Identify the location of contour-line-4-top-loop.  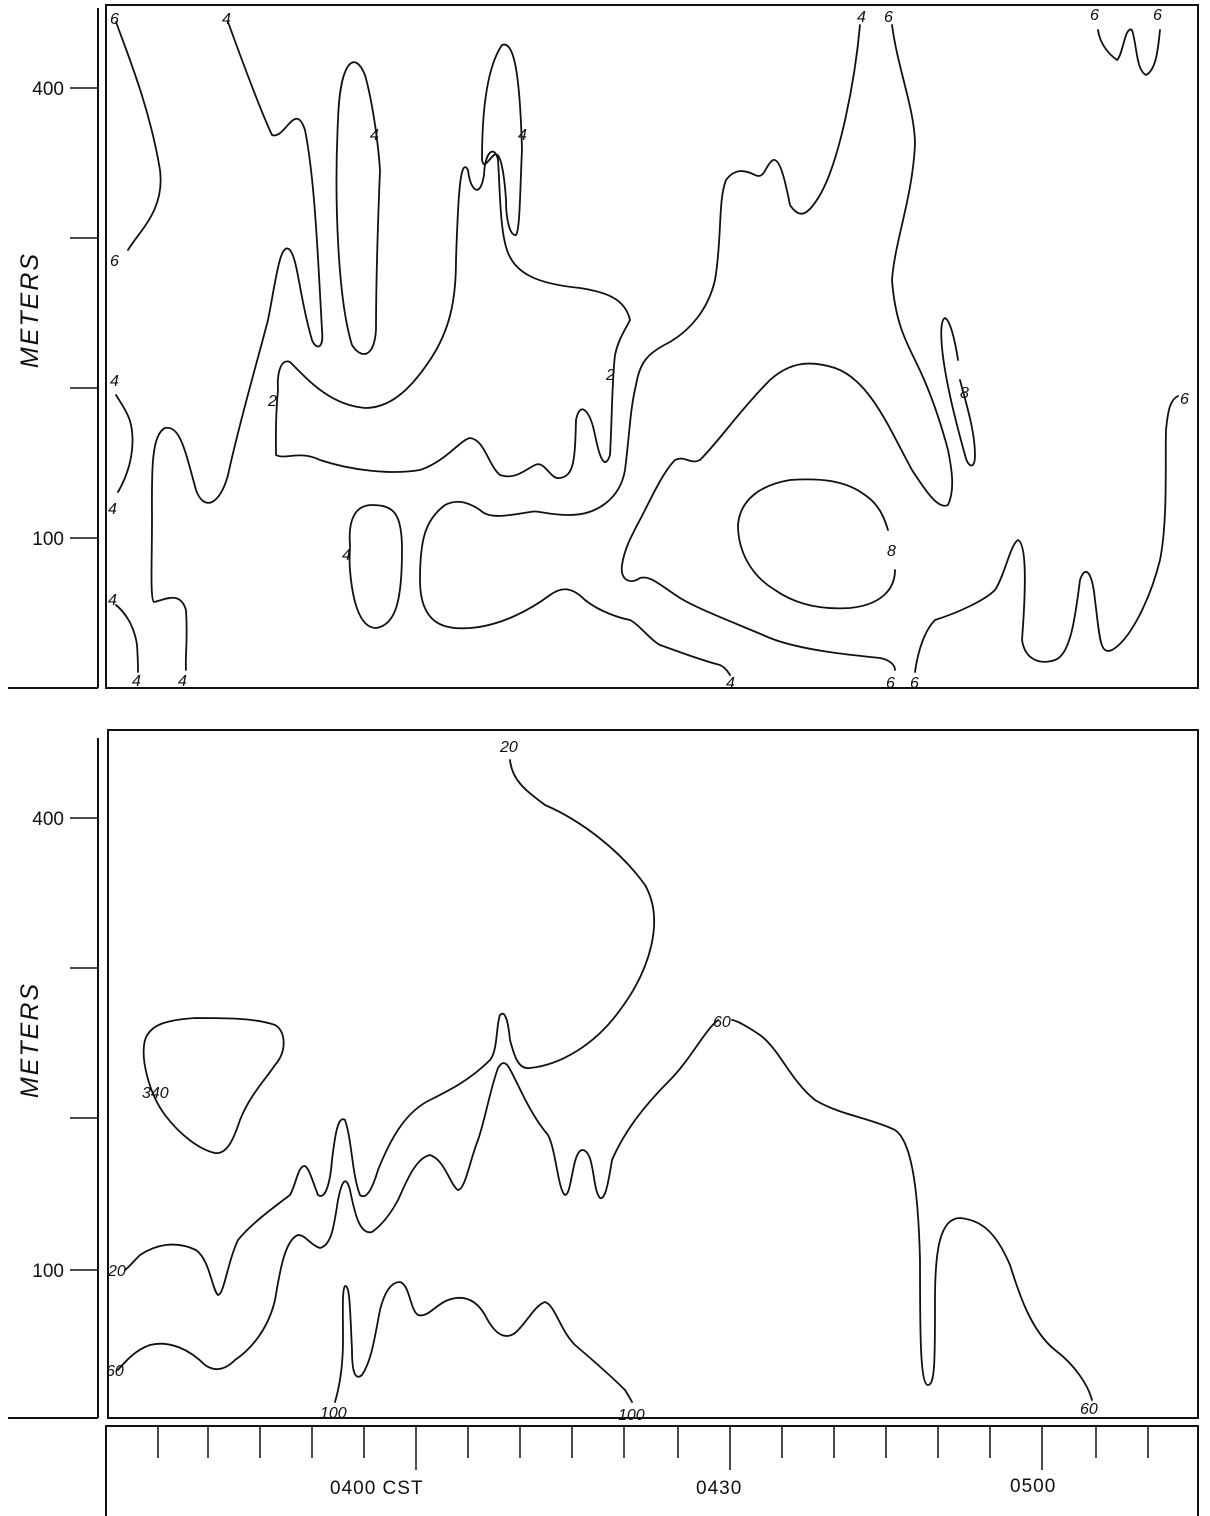
(502, 139).